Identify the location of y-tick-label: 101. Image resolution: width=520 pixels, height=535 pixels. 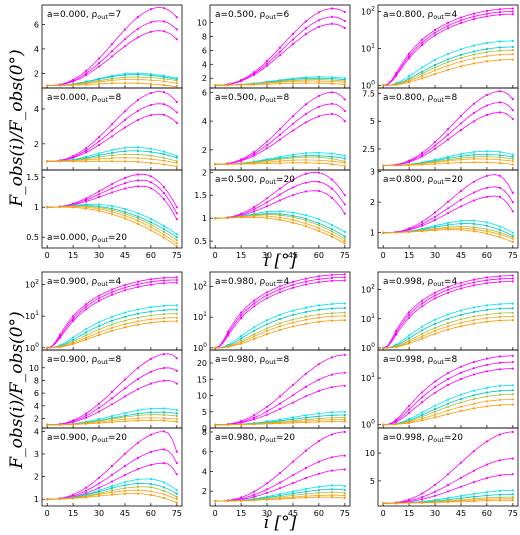
(200, 316).